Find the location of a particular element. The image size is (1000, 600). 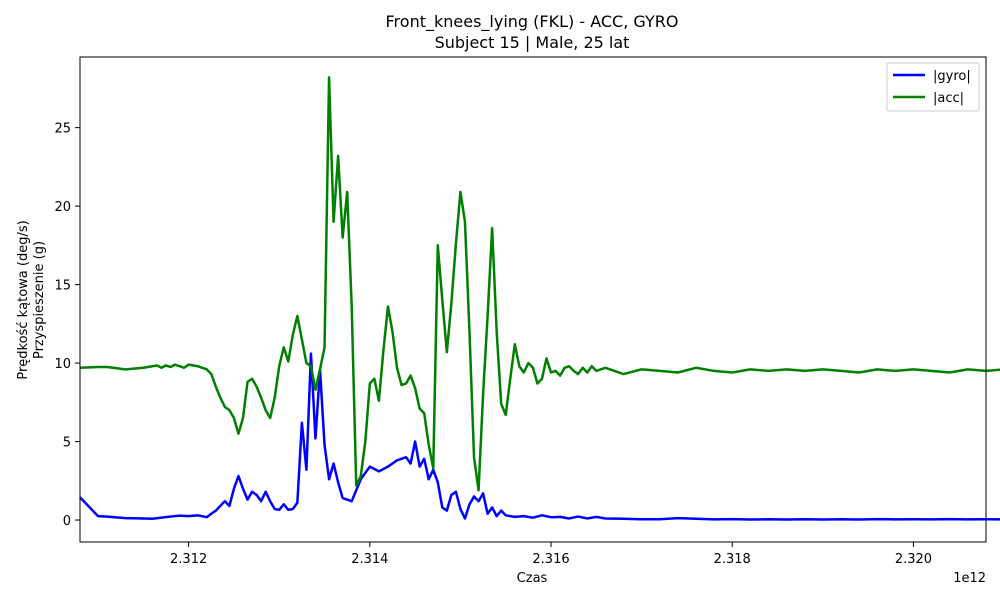

y-tick-label: 15 is located at coordinates (62, 286).